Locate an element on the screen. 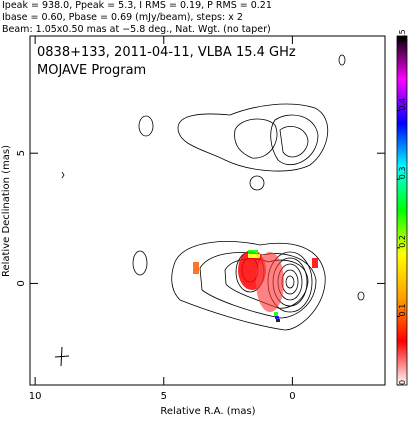 The image size is (409, 424). beam-axis is located at coordinates (61, 356).